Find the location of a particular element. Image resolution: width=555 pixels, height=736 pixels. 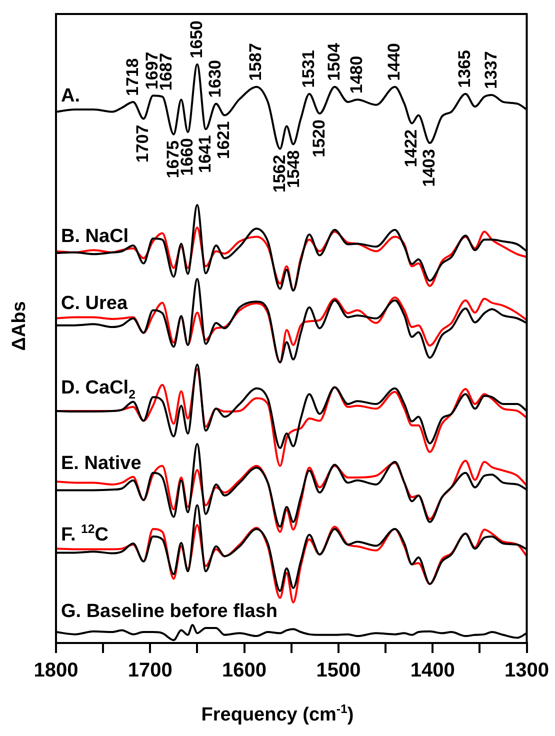

series-label: A. is located at coordinates (70, 95).